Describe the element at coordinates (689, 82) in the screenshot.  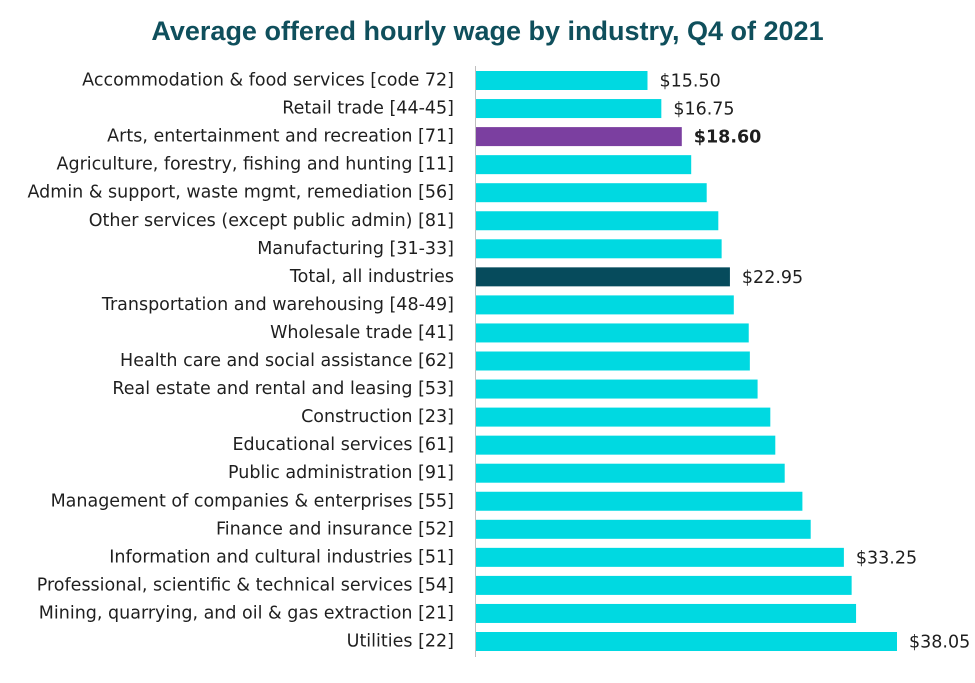
I see `data-label: $15.50` at that location.